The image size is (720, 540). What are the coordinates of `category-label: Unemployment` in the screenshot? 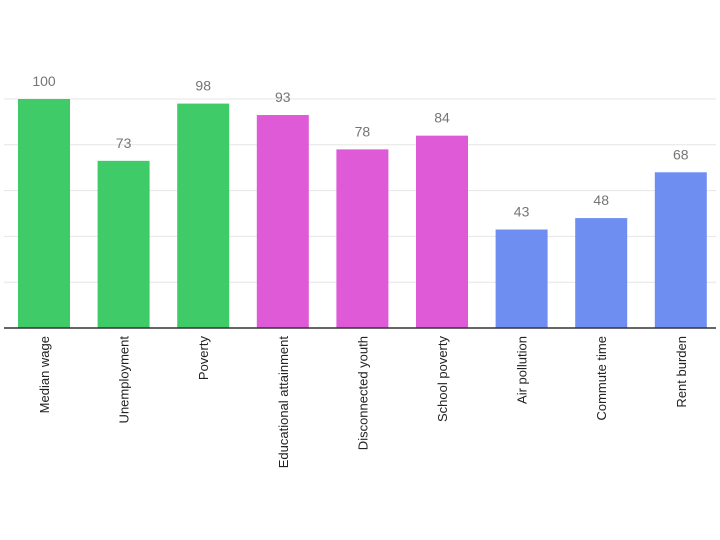 It's located at (124, 380).